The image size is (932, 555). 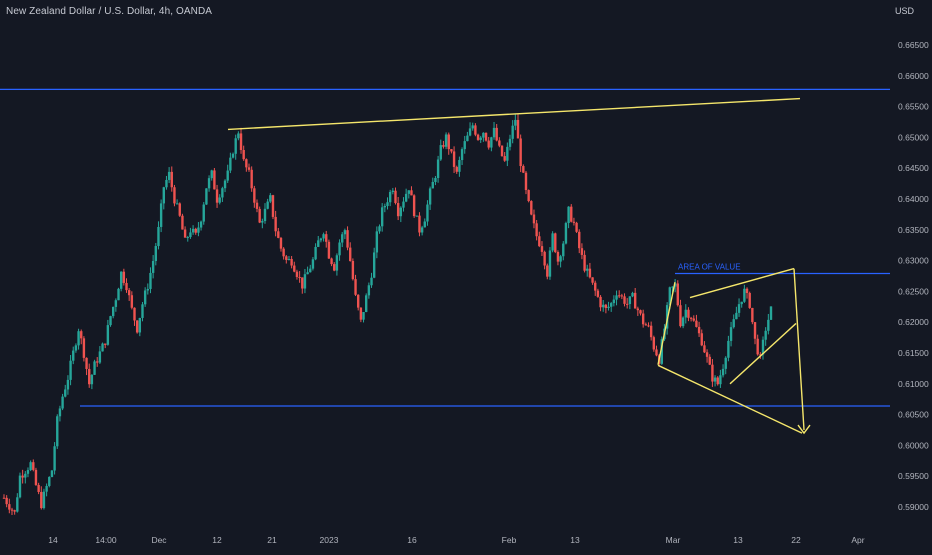 I want to click on time-axis: 14 14:00 Dec 12 21 2023 16 Feb 13 Mar 13 22 Apr, so click(x=456, y=540).